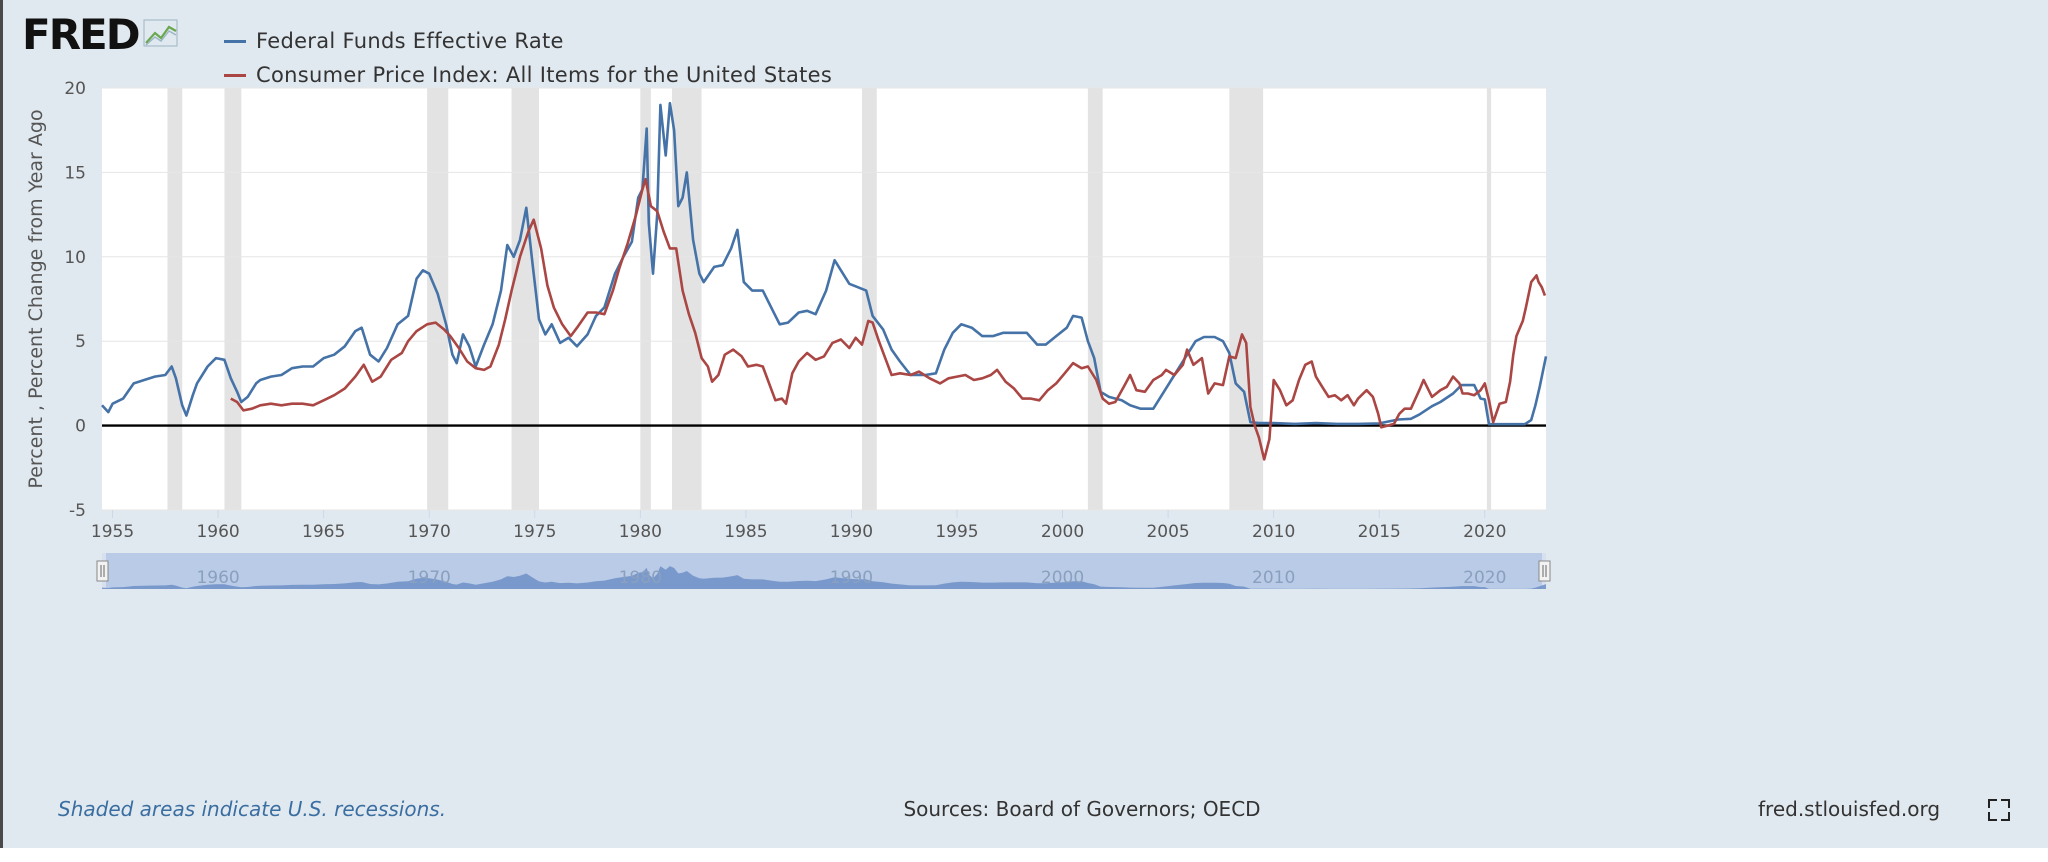 Image resolution: width=2048 pixels, height=862 pixels. I want to click on y-tick-label: 10, so click(75, 258).